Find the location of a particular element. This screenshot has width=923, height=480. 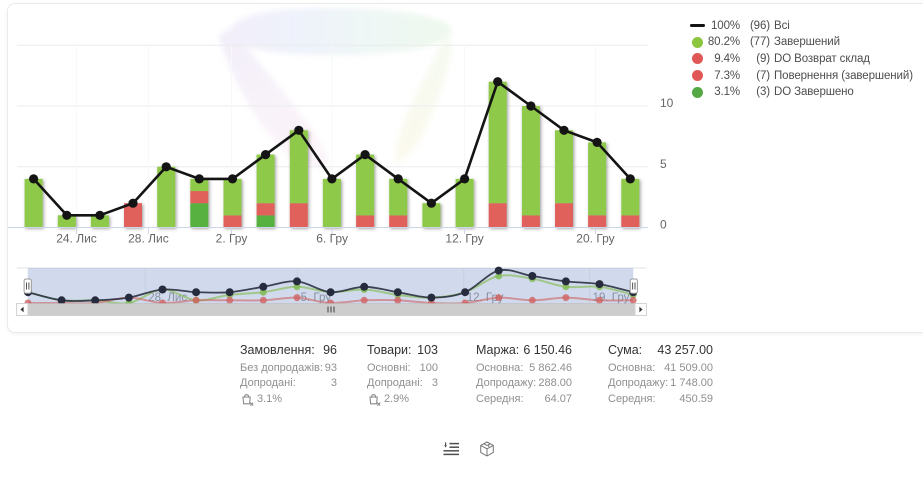

svg-text: 20. Гру is located at coordinates (595, 239).